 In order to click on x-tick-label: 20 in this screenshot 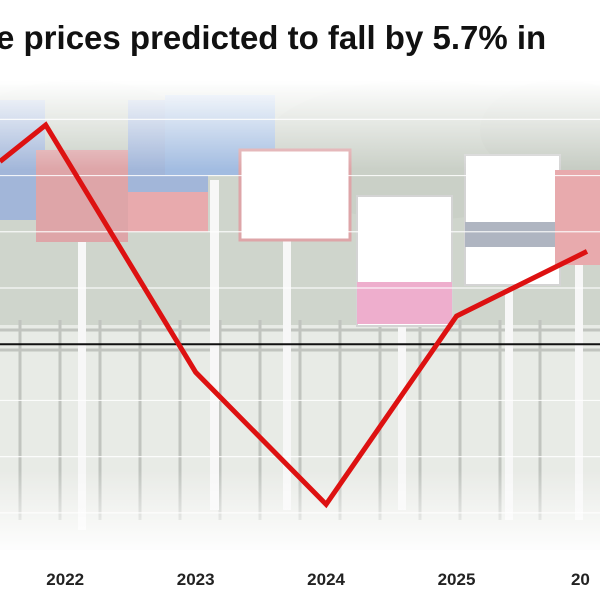, I will do `click(580, 579)`.